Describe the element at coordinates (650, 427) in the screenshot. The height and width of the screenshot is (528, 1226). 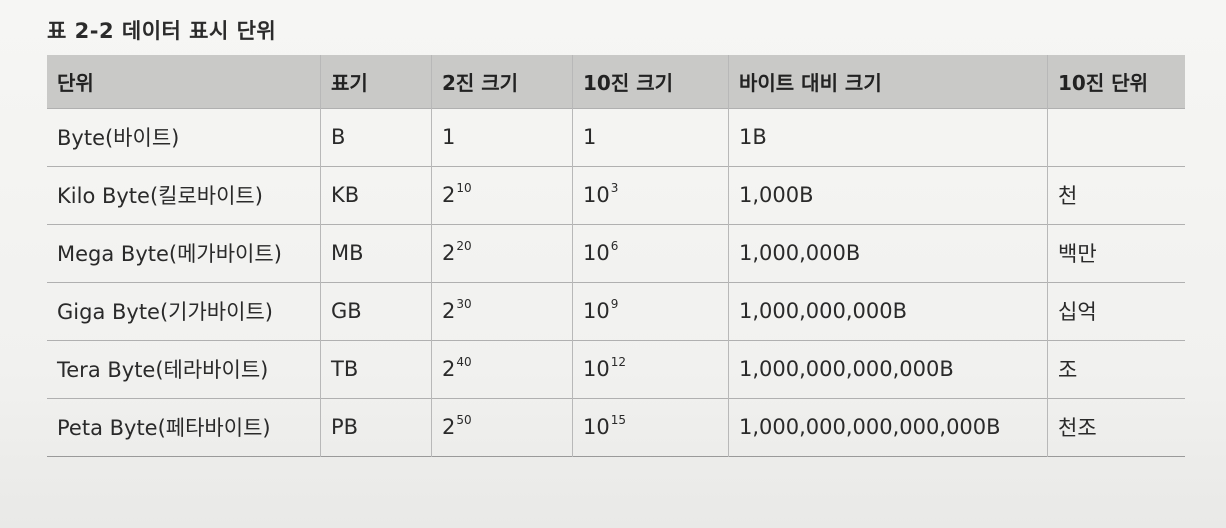
I see `cell-decimal-size: 1015` at that location.